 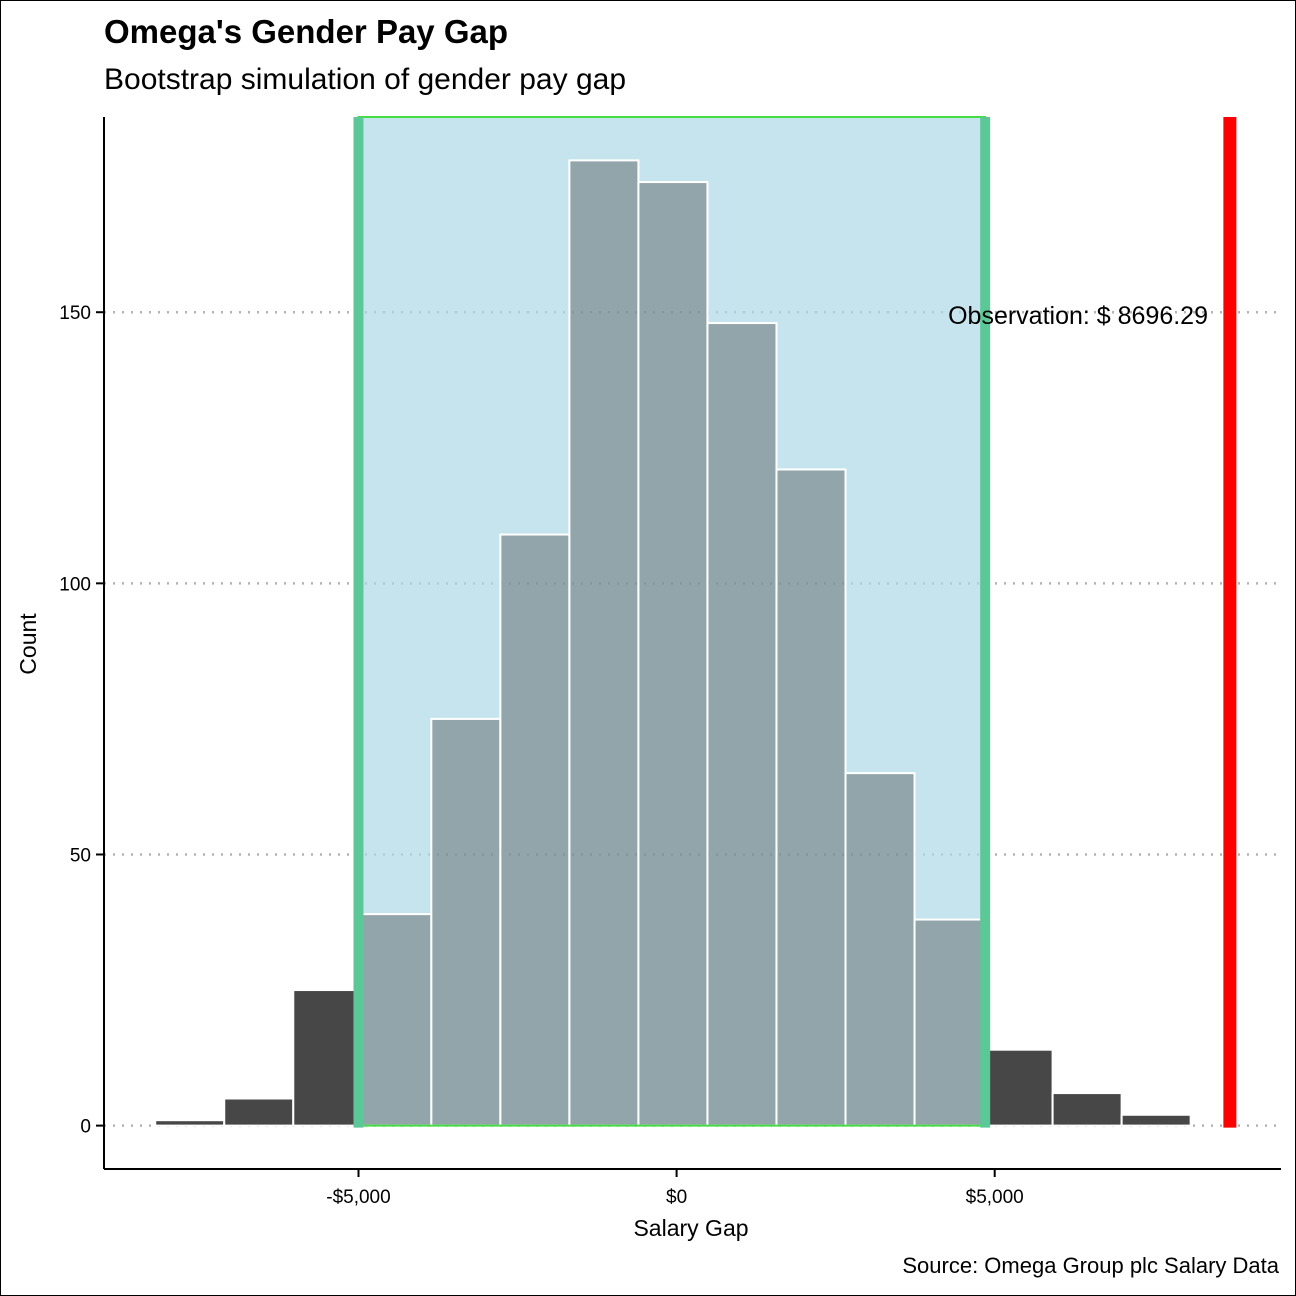 What do you see at coordinates (676, 1197) in the screenshot?
I see `x-tick-label: $0` at bounding box center [676, 1197].